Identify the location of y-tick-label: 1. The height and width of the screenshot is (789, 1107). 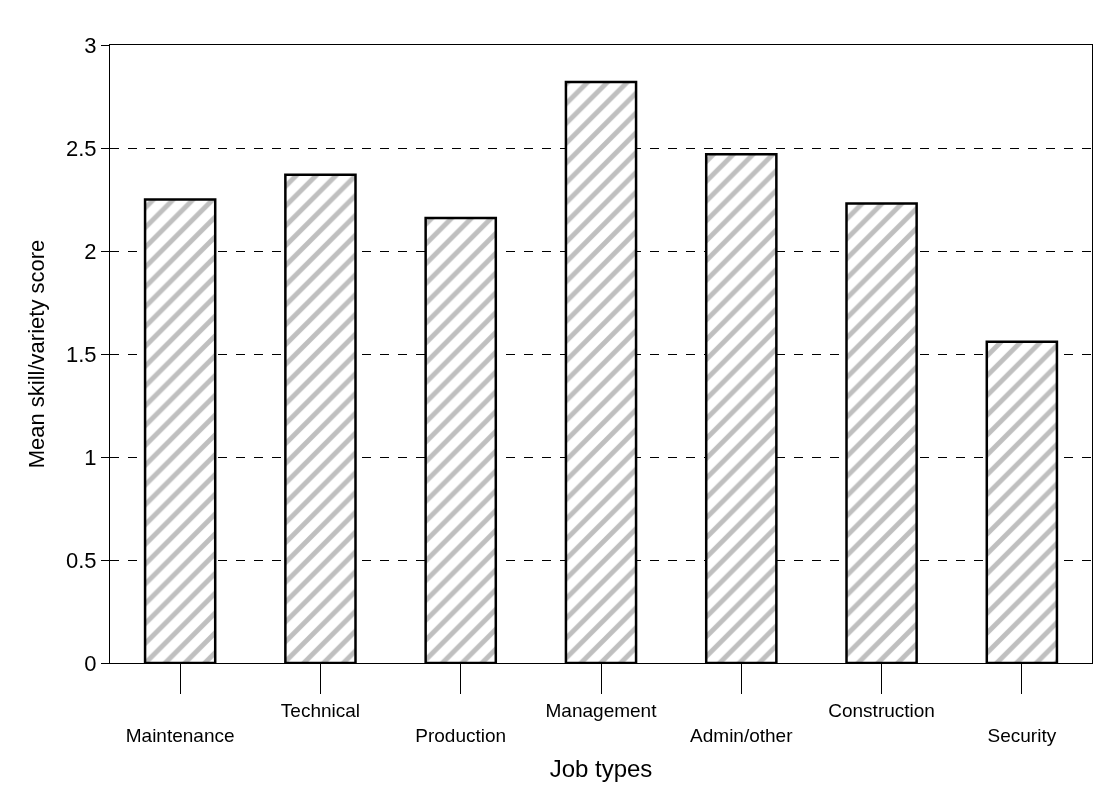
(90, 457).